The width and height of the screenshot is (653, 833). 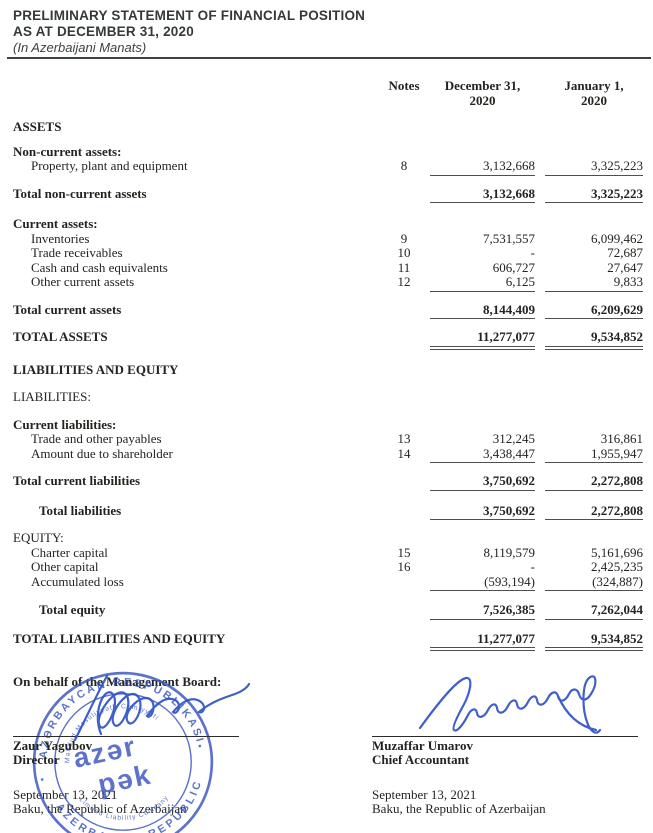 I want to click on row-liabilities-header: LIABILITIES:, so click(x=52, y=396).